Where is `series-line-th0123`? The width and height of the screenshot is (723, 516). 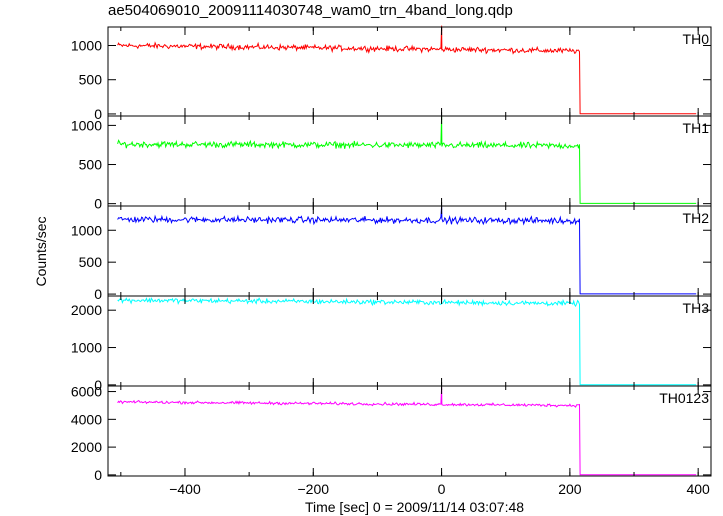 series-line-th0123 is located at coordinates (407, 431).